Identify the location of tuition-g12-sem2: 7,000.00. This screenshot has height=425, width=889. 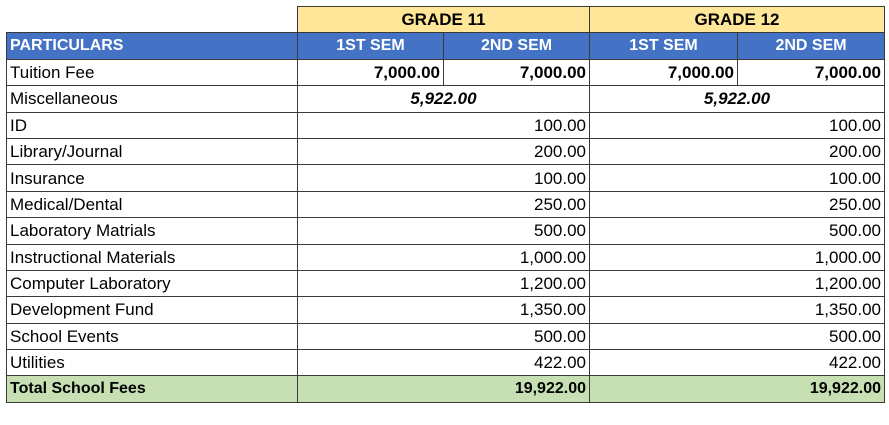
(811, 72).